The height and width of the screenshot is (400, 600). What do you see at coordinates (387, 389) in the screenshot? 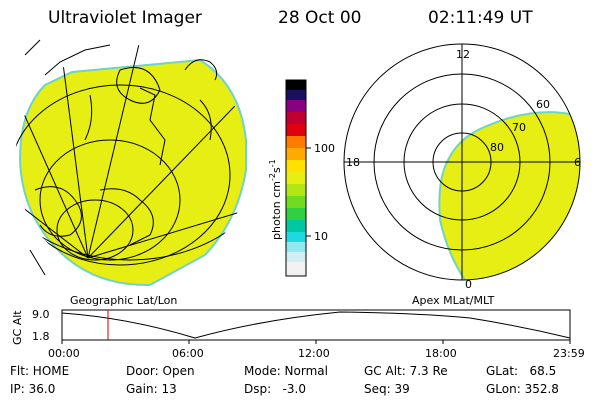
I see `status-seq: Seq: 39` at bounding box center [387, 389].